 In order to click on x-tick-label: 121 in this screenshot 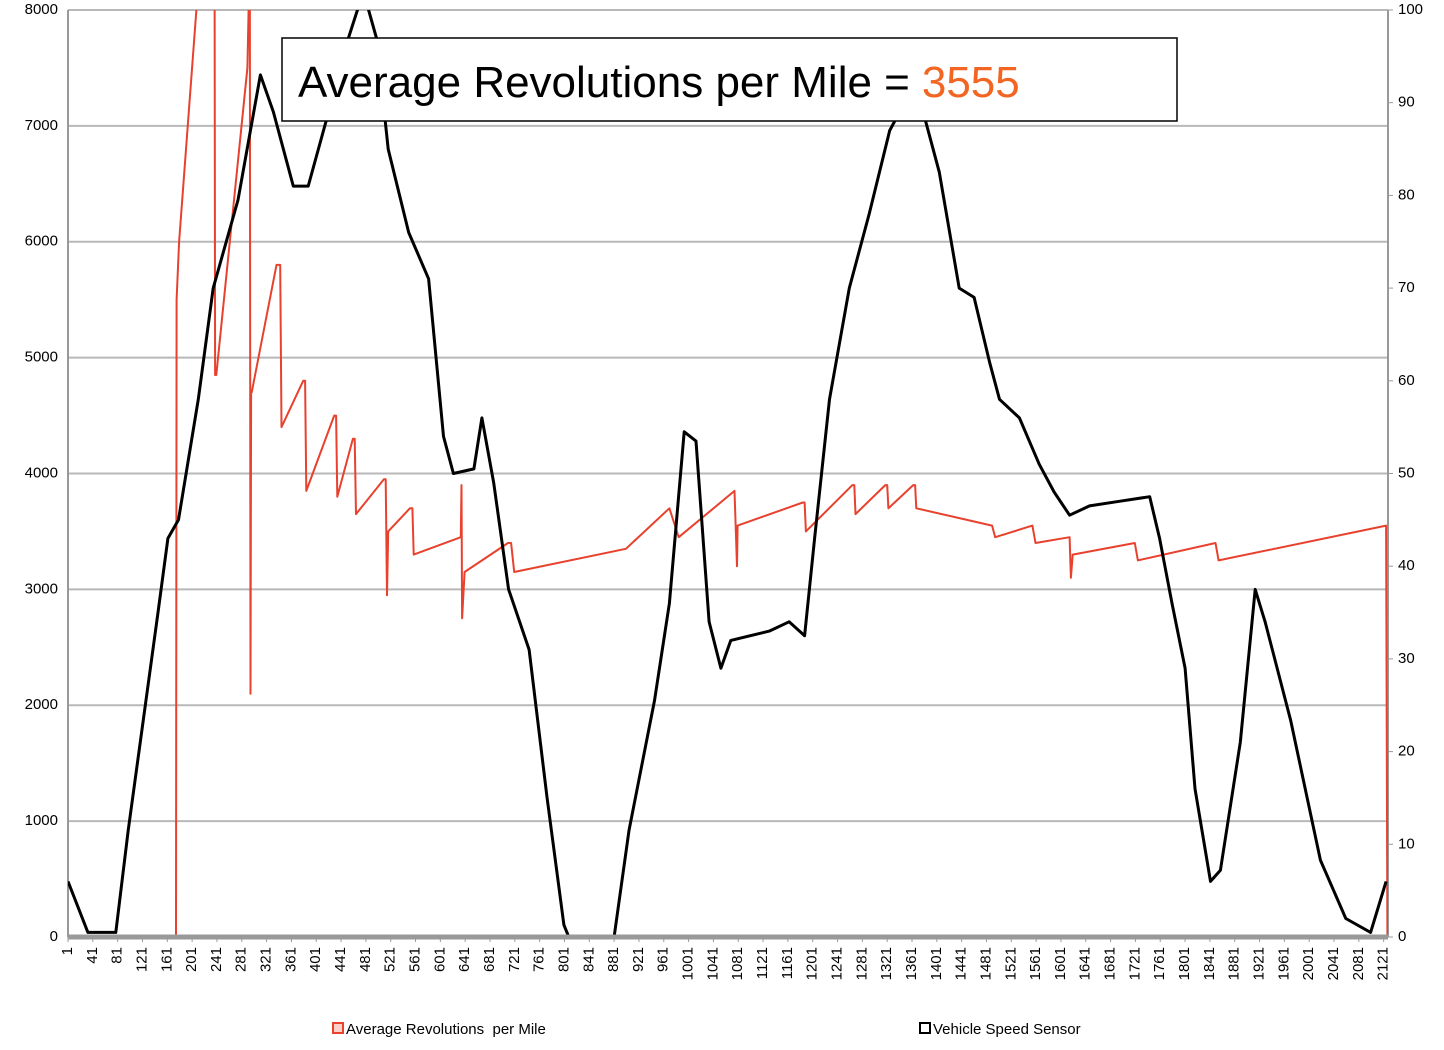, I will do `click(141, 959)`.